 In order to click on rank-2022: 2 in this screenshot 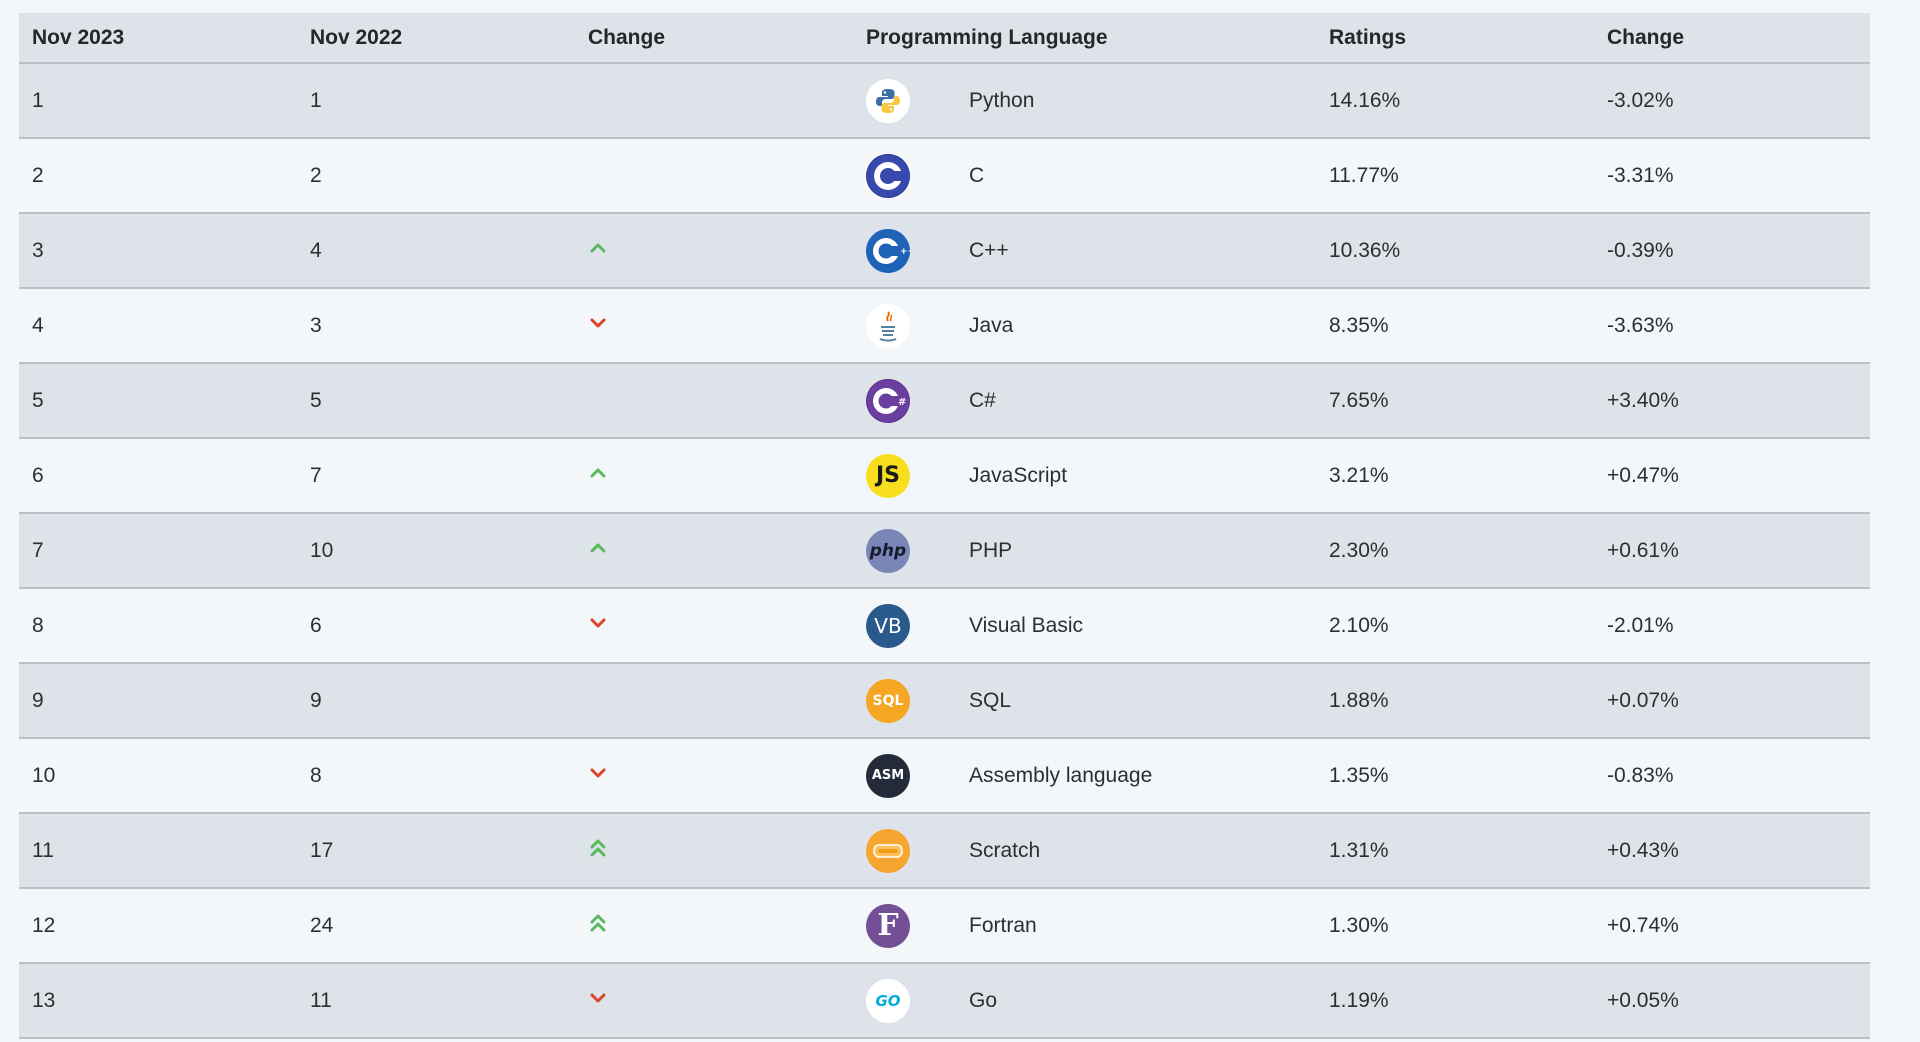, I will do `click(316, 175)`.